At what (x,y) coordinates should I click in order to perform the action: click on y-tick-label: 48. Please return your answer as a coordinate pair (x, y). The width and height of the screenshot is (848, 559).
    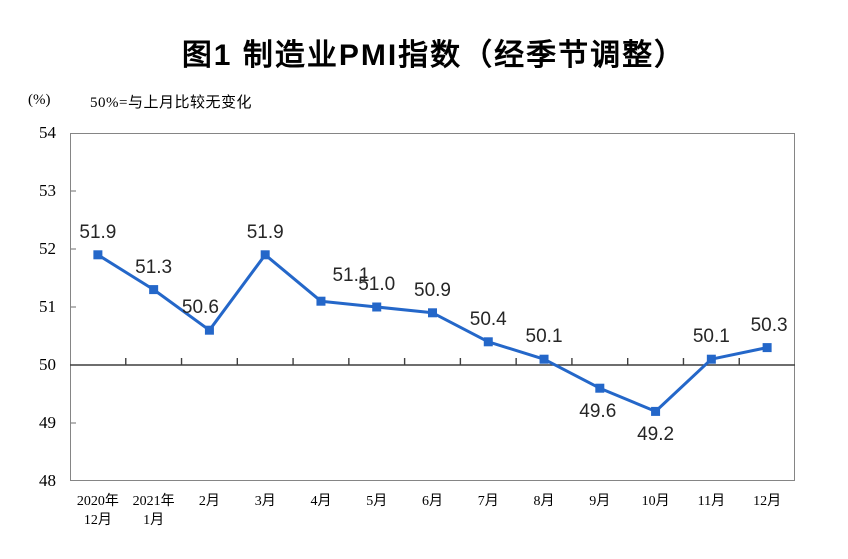
    Looking at the image, I should click on (47, 480).